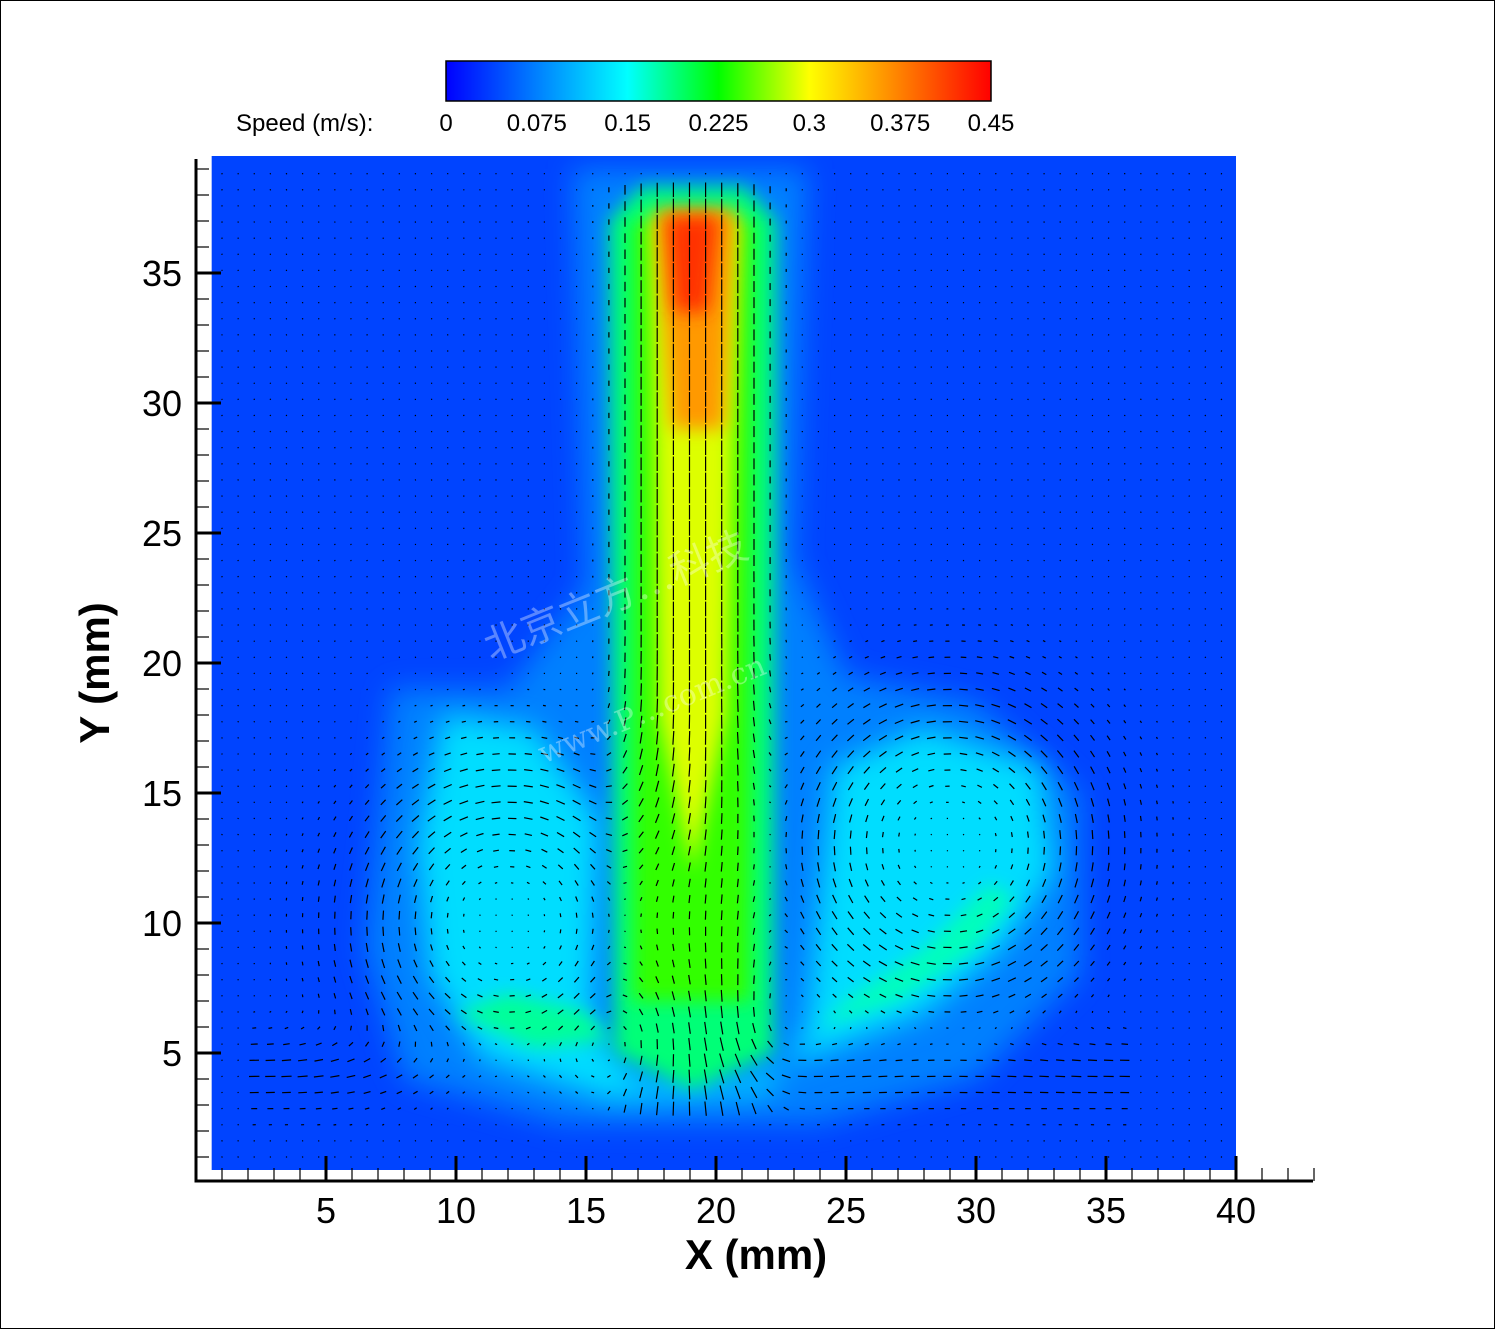  Describe the element at coordinates (537, 123) in the screenshot. I see `colorbar-tick-label: 0.075` at that location.